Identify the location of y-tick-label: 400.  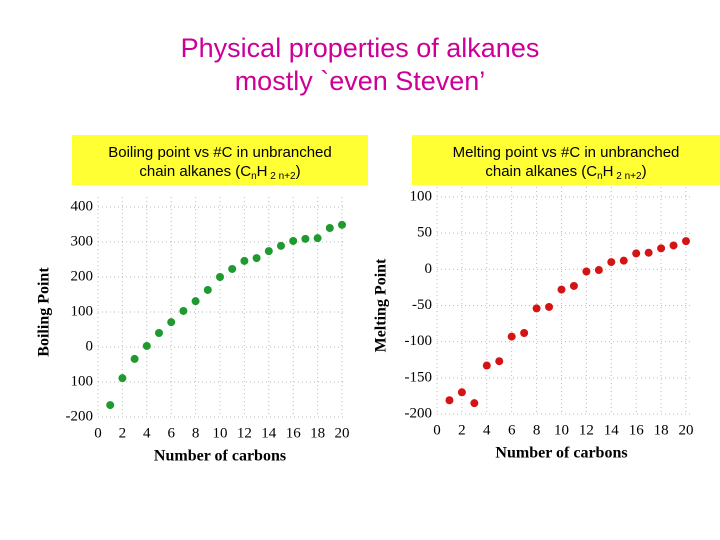
(82, 206).